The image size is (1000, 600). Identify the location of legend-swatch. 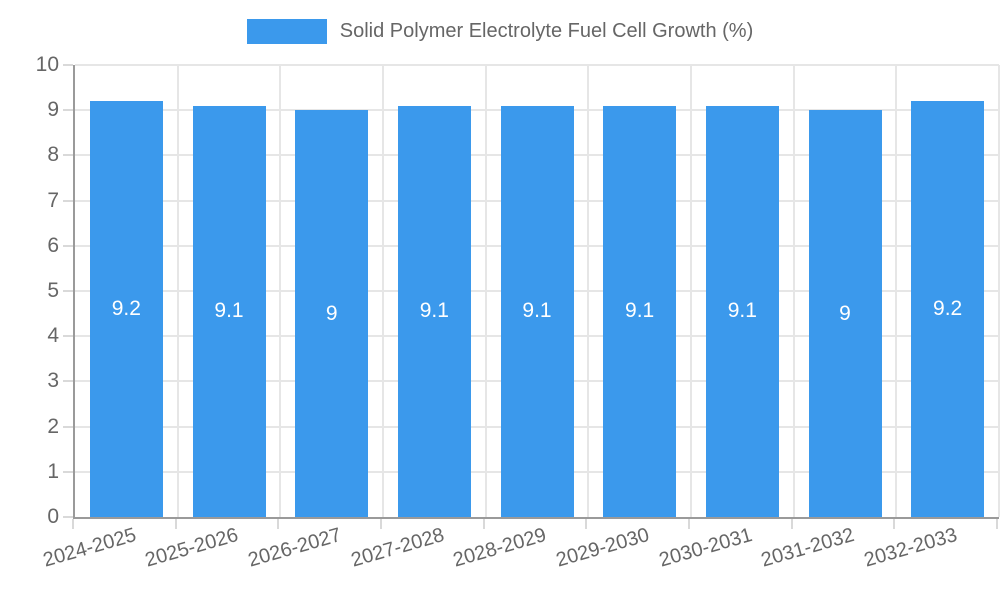
(286, 31).